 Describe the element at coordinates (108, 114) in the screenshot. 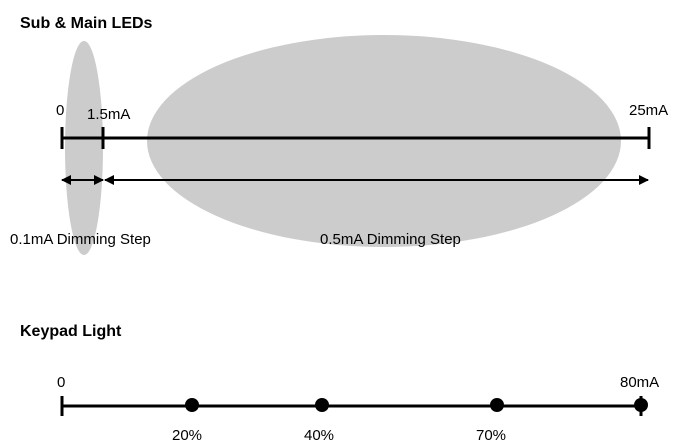

I see `sub-main-break-label: 1.5mA` at that location.